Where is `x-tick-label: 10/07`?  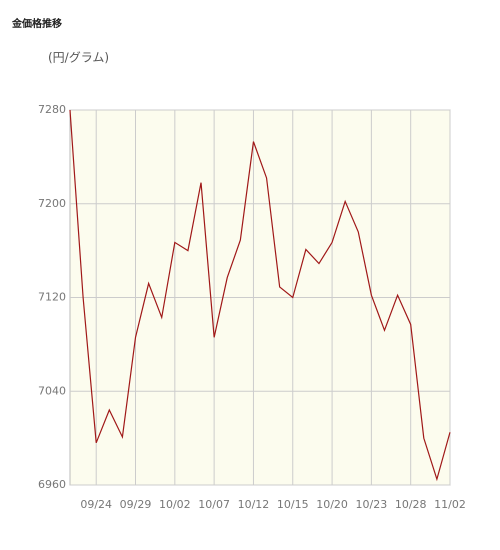
x-tick-label: 10/07 is located at coordinates (214, 504).